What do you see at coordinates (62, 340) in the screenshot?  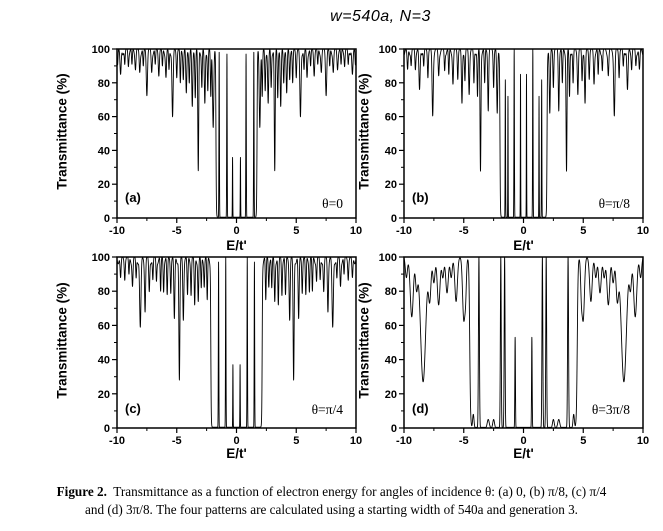 I see `y-axis-label-c: Transmittance (%)` at bounding box center [62, 340].